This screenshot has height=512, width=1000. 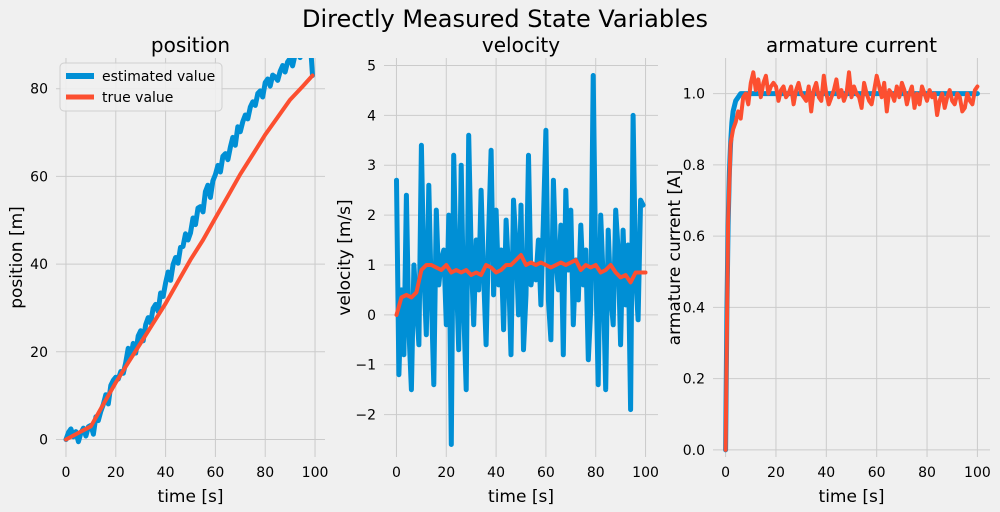 What do you see at coordinates (39, 90) in the screenshot?
I see `y-tick-label: 80` at bounding box center [39, 90].